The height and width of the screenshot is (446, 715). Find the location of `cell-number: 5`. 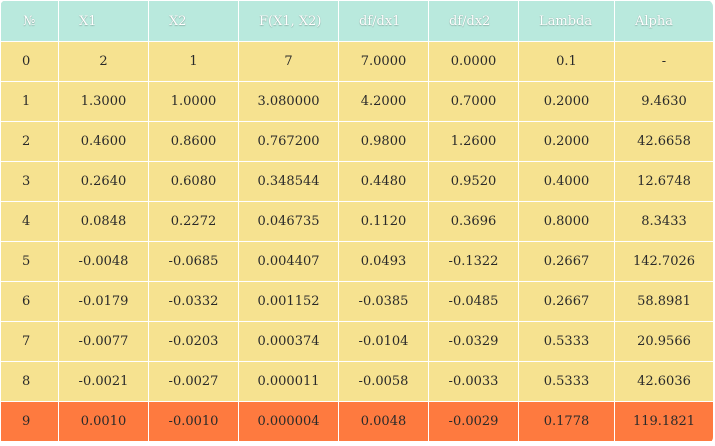

cell-number: 5 is located at coordinates (29, 261).